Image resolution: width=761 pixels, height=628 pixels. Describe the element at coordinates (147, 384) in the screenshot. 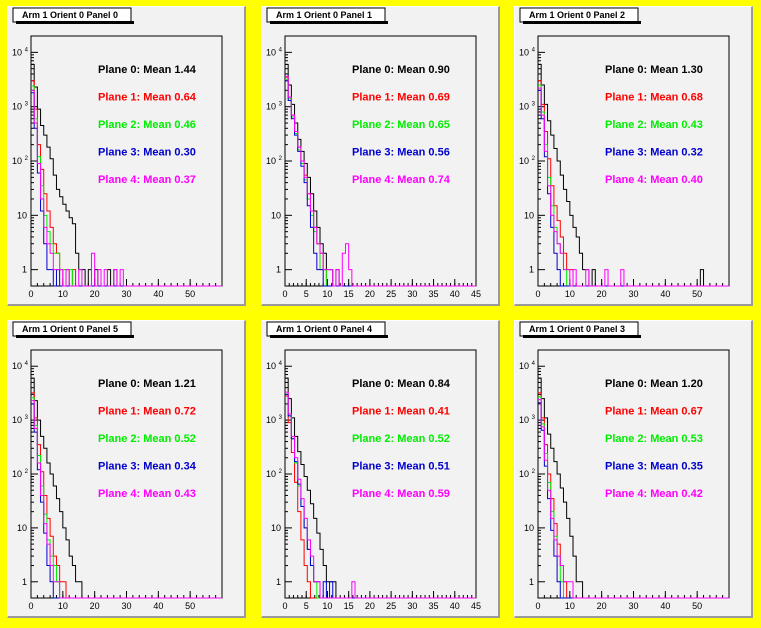

I see `legend-plane-0: Plane 0: Mean 1.21` at that location.